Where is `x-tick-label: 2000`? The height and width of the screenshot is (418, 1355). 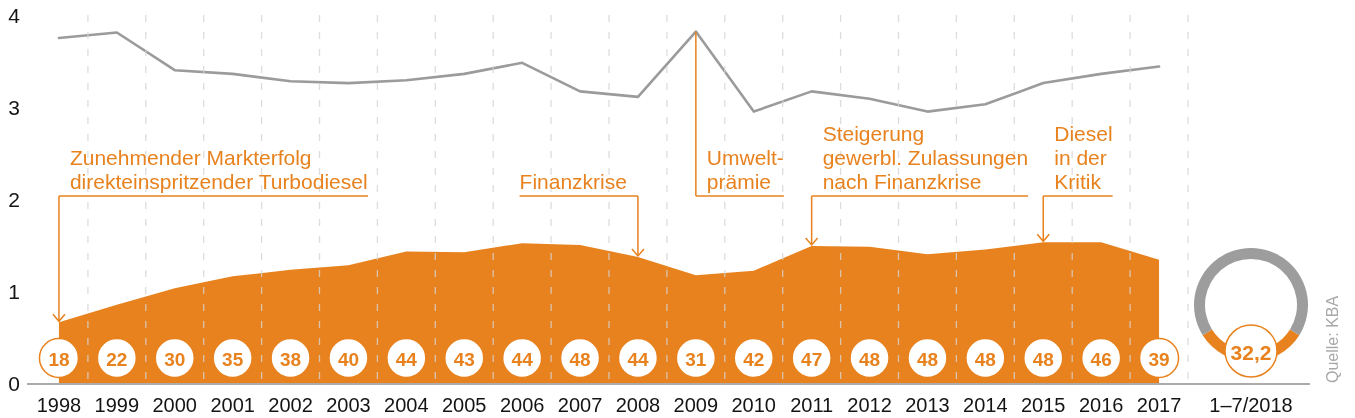 x-tick-label: 2000 is located at coordinates (174, 405).